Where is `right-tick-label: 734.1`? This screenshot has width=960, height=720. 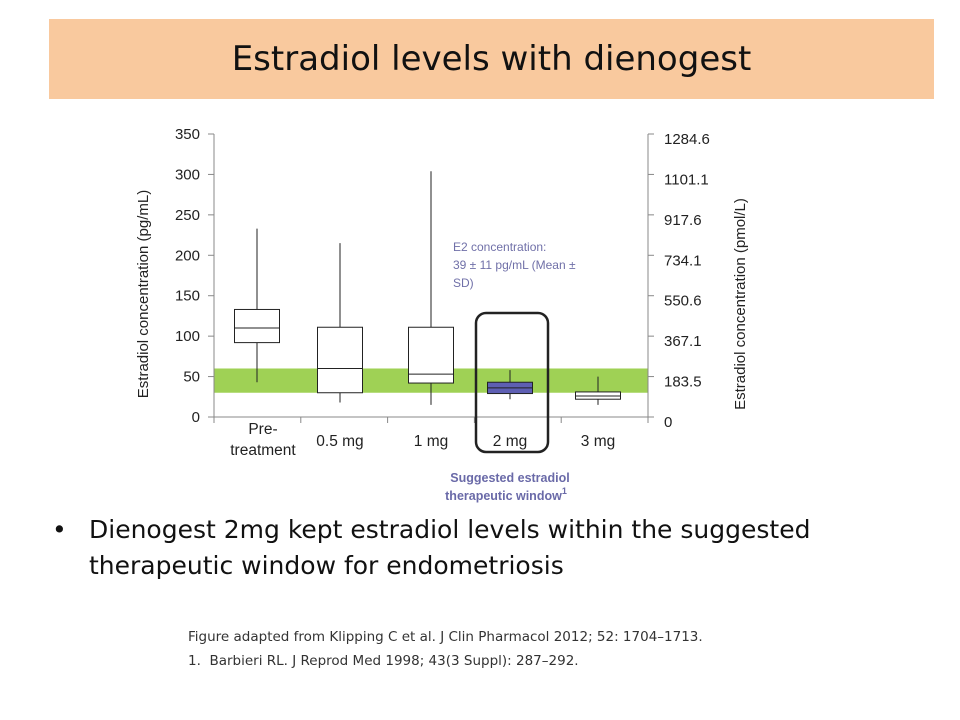
right-tick-label: 734.1 is located at coordinates (683, 260).